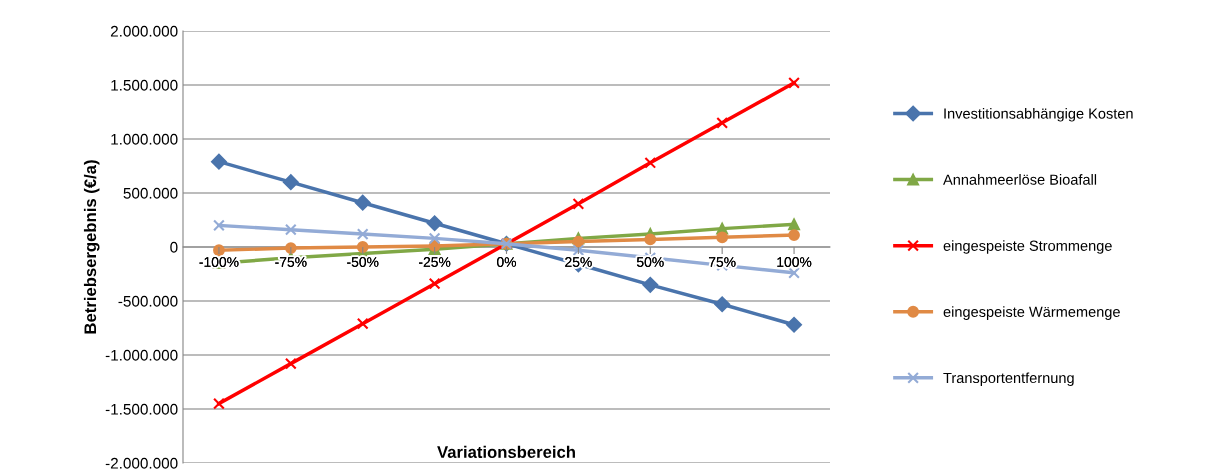  What do you see at coordinates (174, 247) in the screenshot?
I see `y-tick-label: 0` at bounding box center [174, 247].